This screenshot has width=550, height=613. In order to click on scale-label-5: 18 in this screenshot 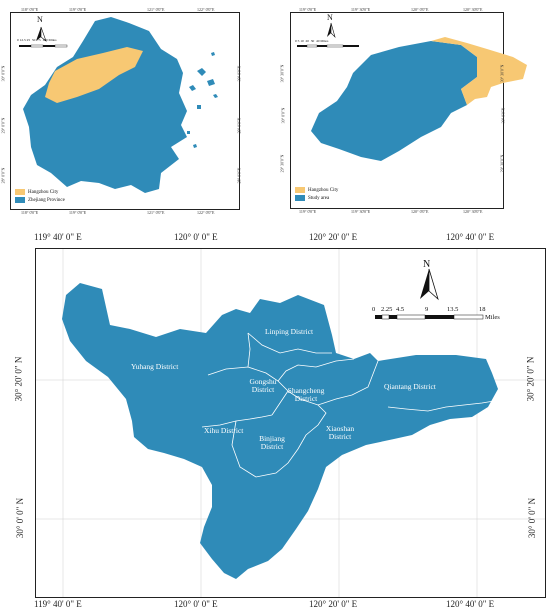, I will do `click(482, 309)`.